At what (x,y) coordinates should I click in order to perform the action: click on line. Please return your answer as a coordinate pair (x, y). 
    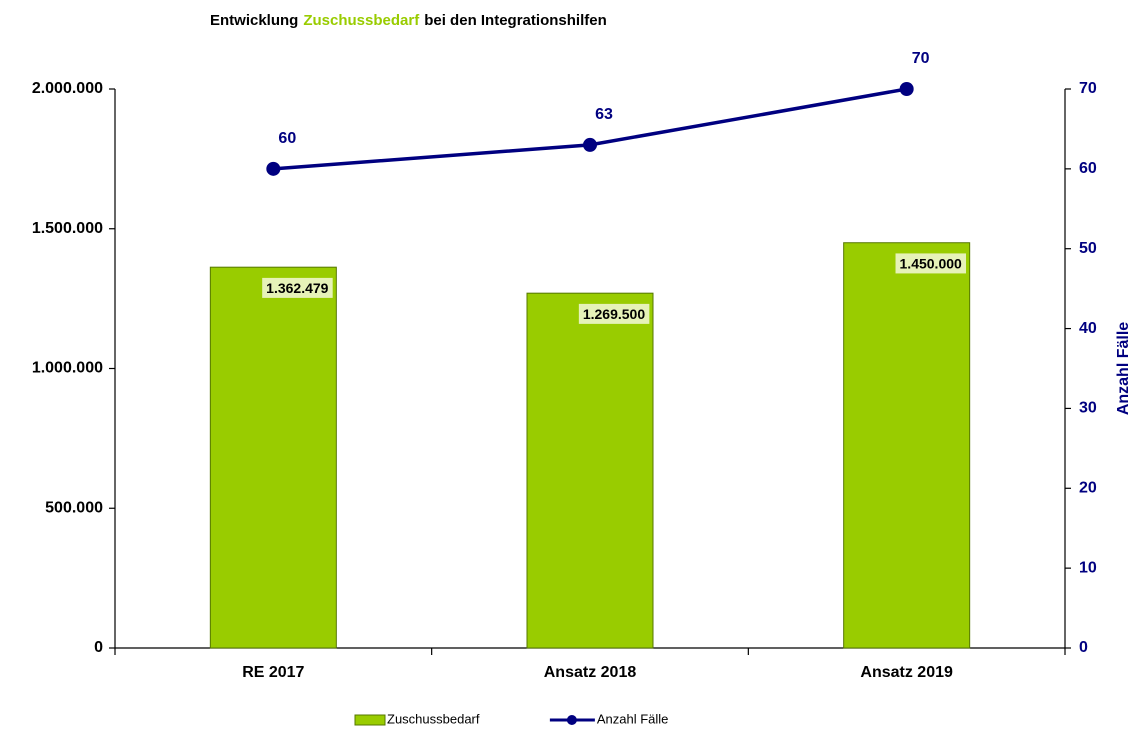
    Looking at the image, I should click on (590, 129).